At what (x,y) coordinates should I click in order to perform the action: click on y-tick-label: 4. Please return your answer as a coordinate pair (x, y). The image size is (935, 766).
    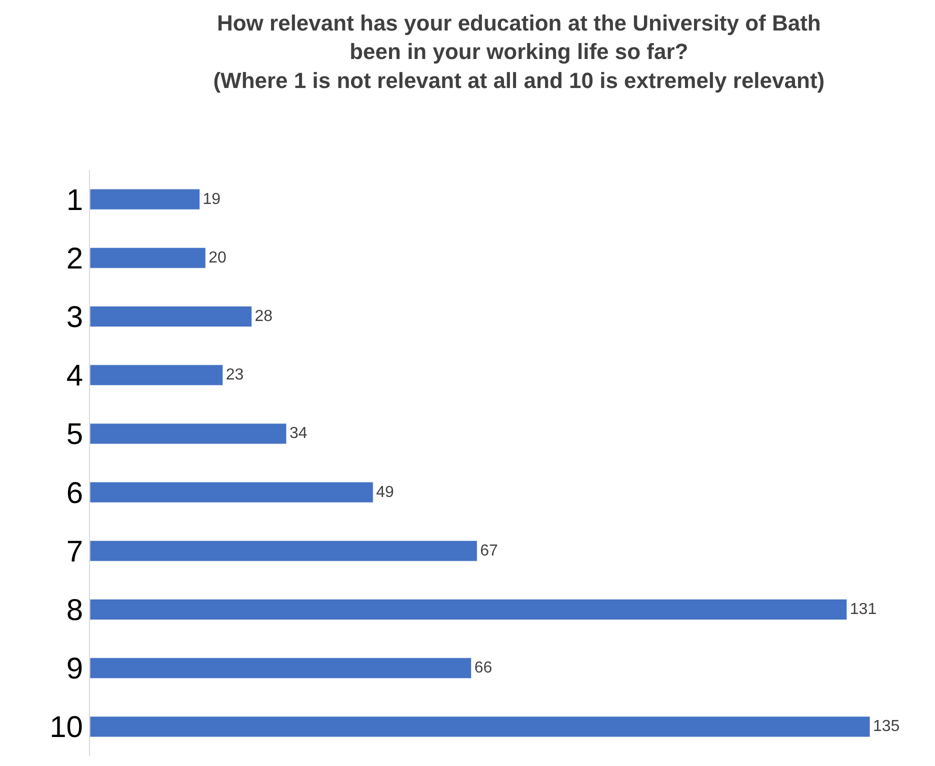
    Looking at the image, I should click on (74, 376).